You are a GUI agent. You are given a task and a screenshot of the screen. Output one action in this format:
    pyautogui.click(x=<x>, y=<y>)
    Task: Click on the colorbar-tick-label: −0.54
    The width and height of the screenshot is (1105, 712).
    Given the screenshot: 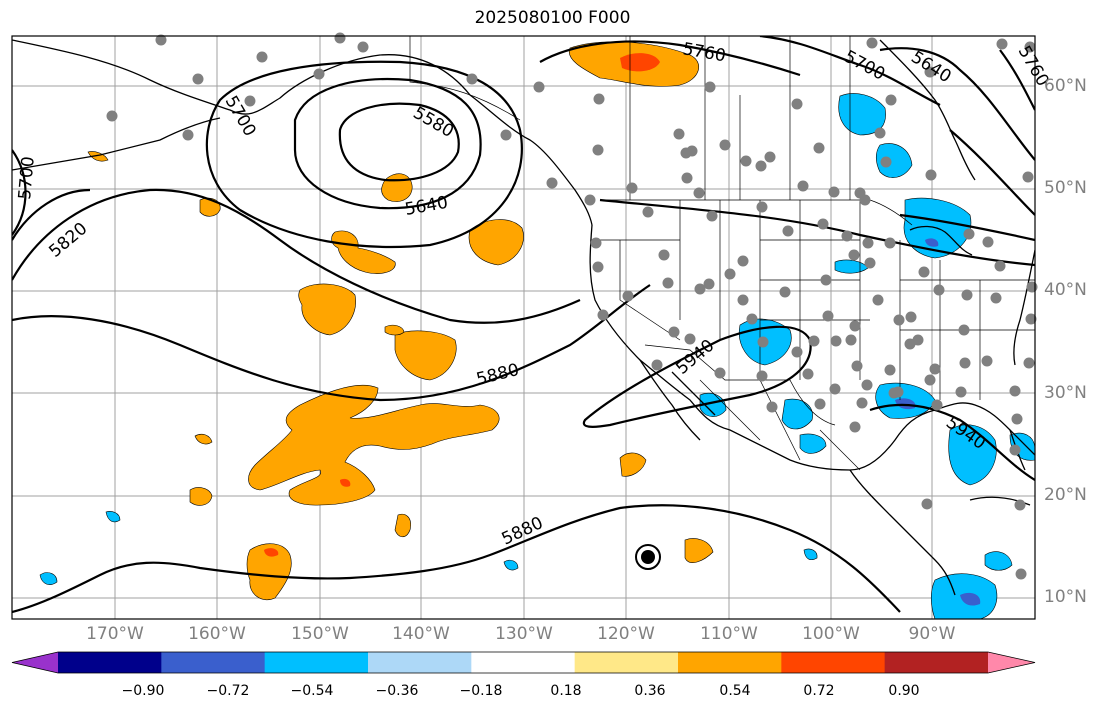 What is the action you would take?
    pyautogui.click(x=312, y=691)
    